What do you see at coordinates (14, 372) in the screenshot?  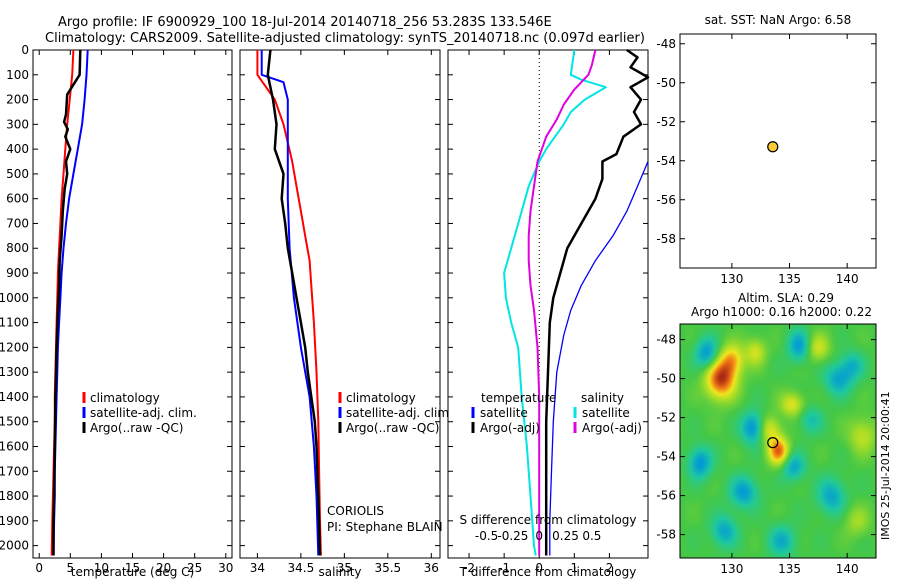 I see `y-tick-label: 1300` at bounding box center [14, 372].